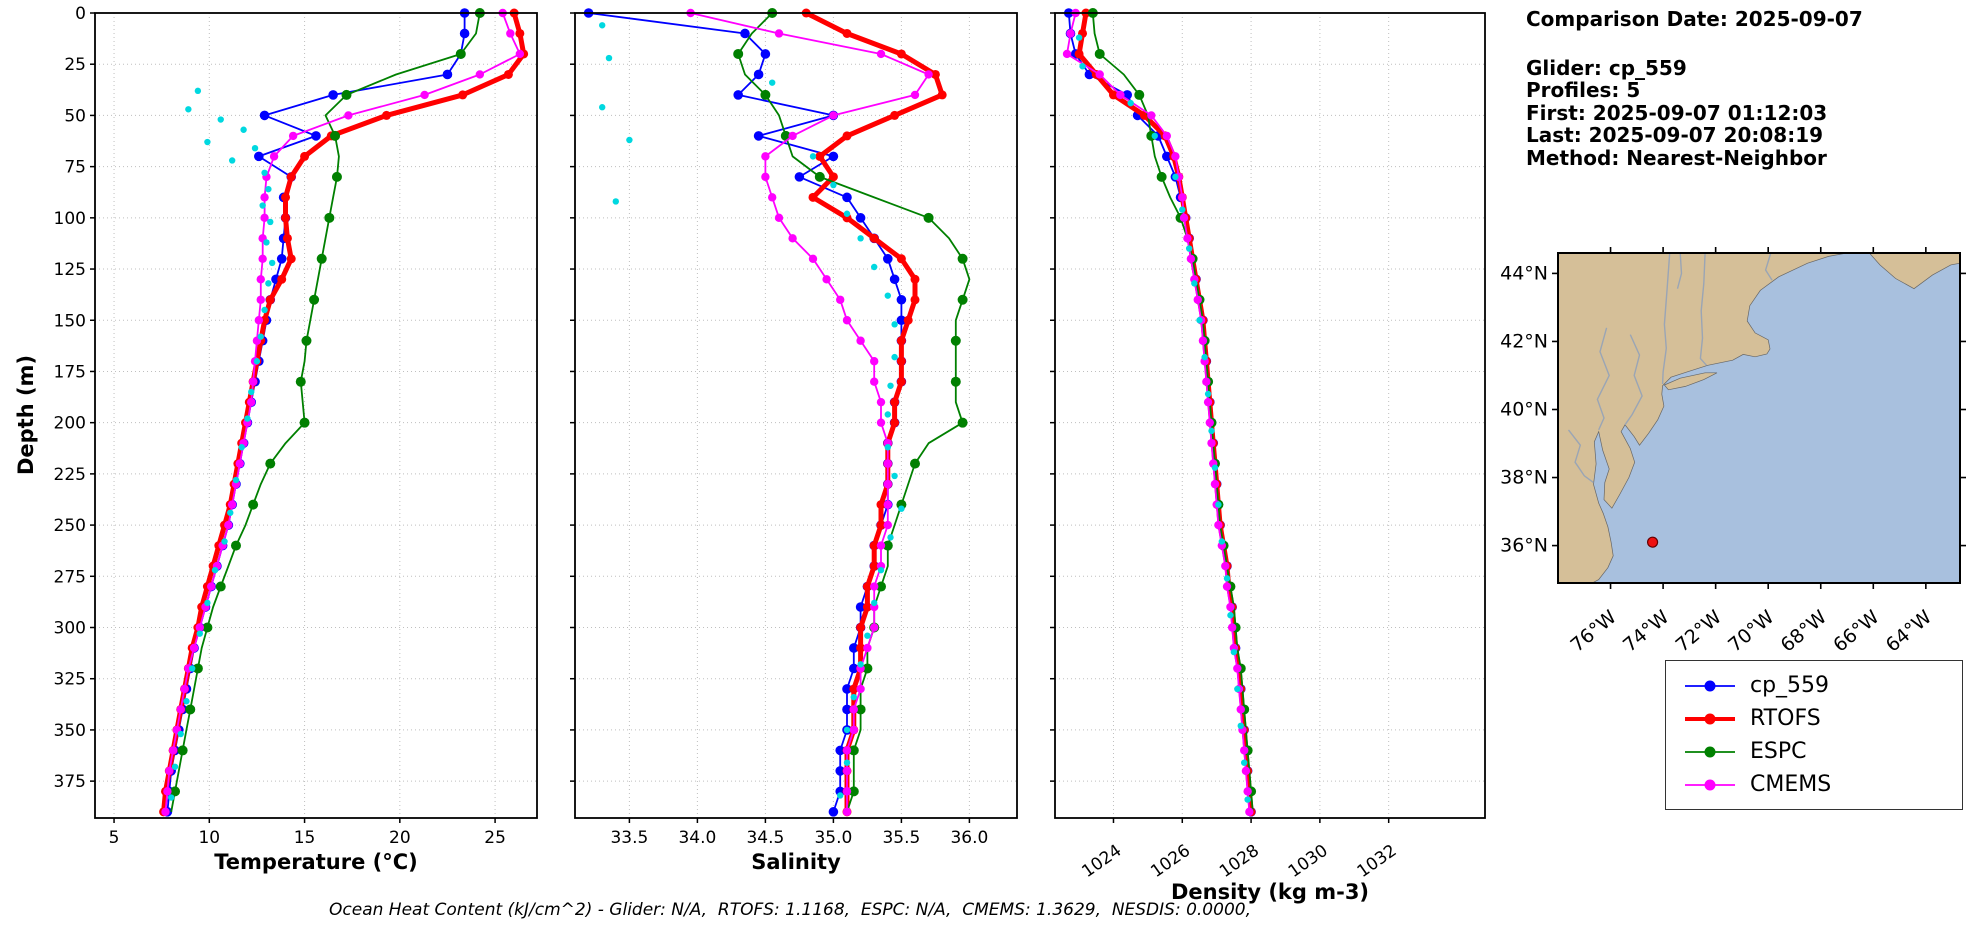 The height and width of the screenshot is (934, 1980). Describe the element at coordinates (70, 424) in the screenshot. I see `y-tick-label: 200` at that location.